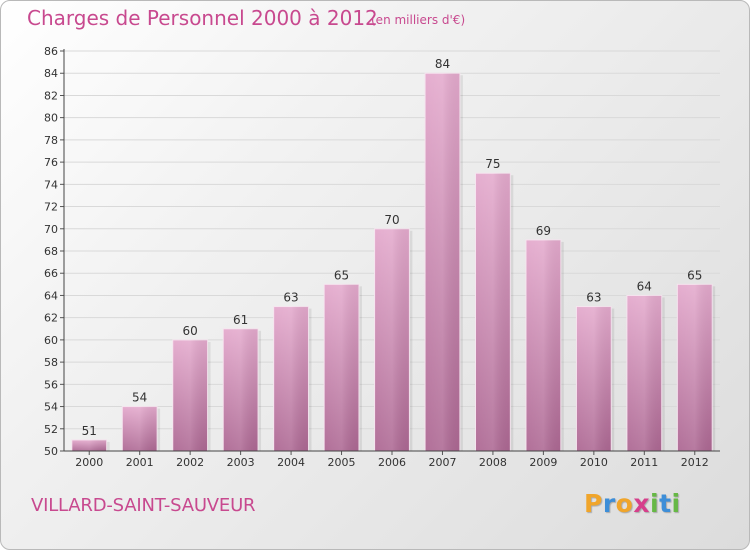 This screenshot has width=750, height=550. Describe the element at coordinates (543, 231) in the screenshot. I see `bar-value-label: 69` at that location.